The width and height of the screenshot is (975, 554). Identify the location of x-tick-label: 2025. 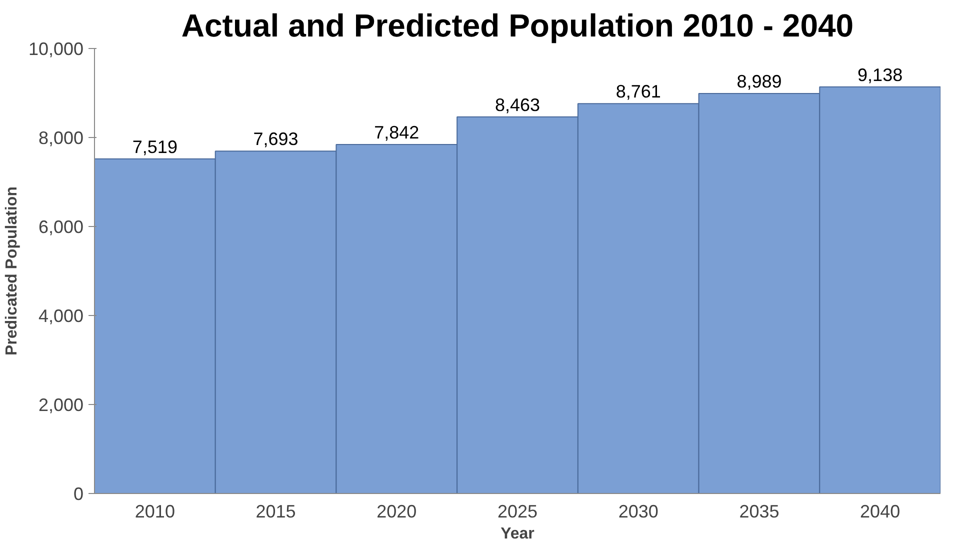
(517, 512).